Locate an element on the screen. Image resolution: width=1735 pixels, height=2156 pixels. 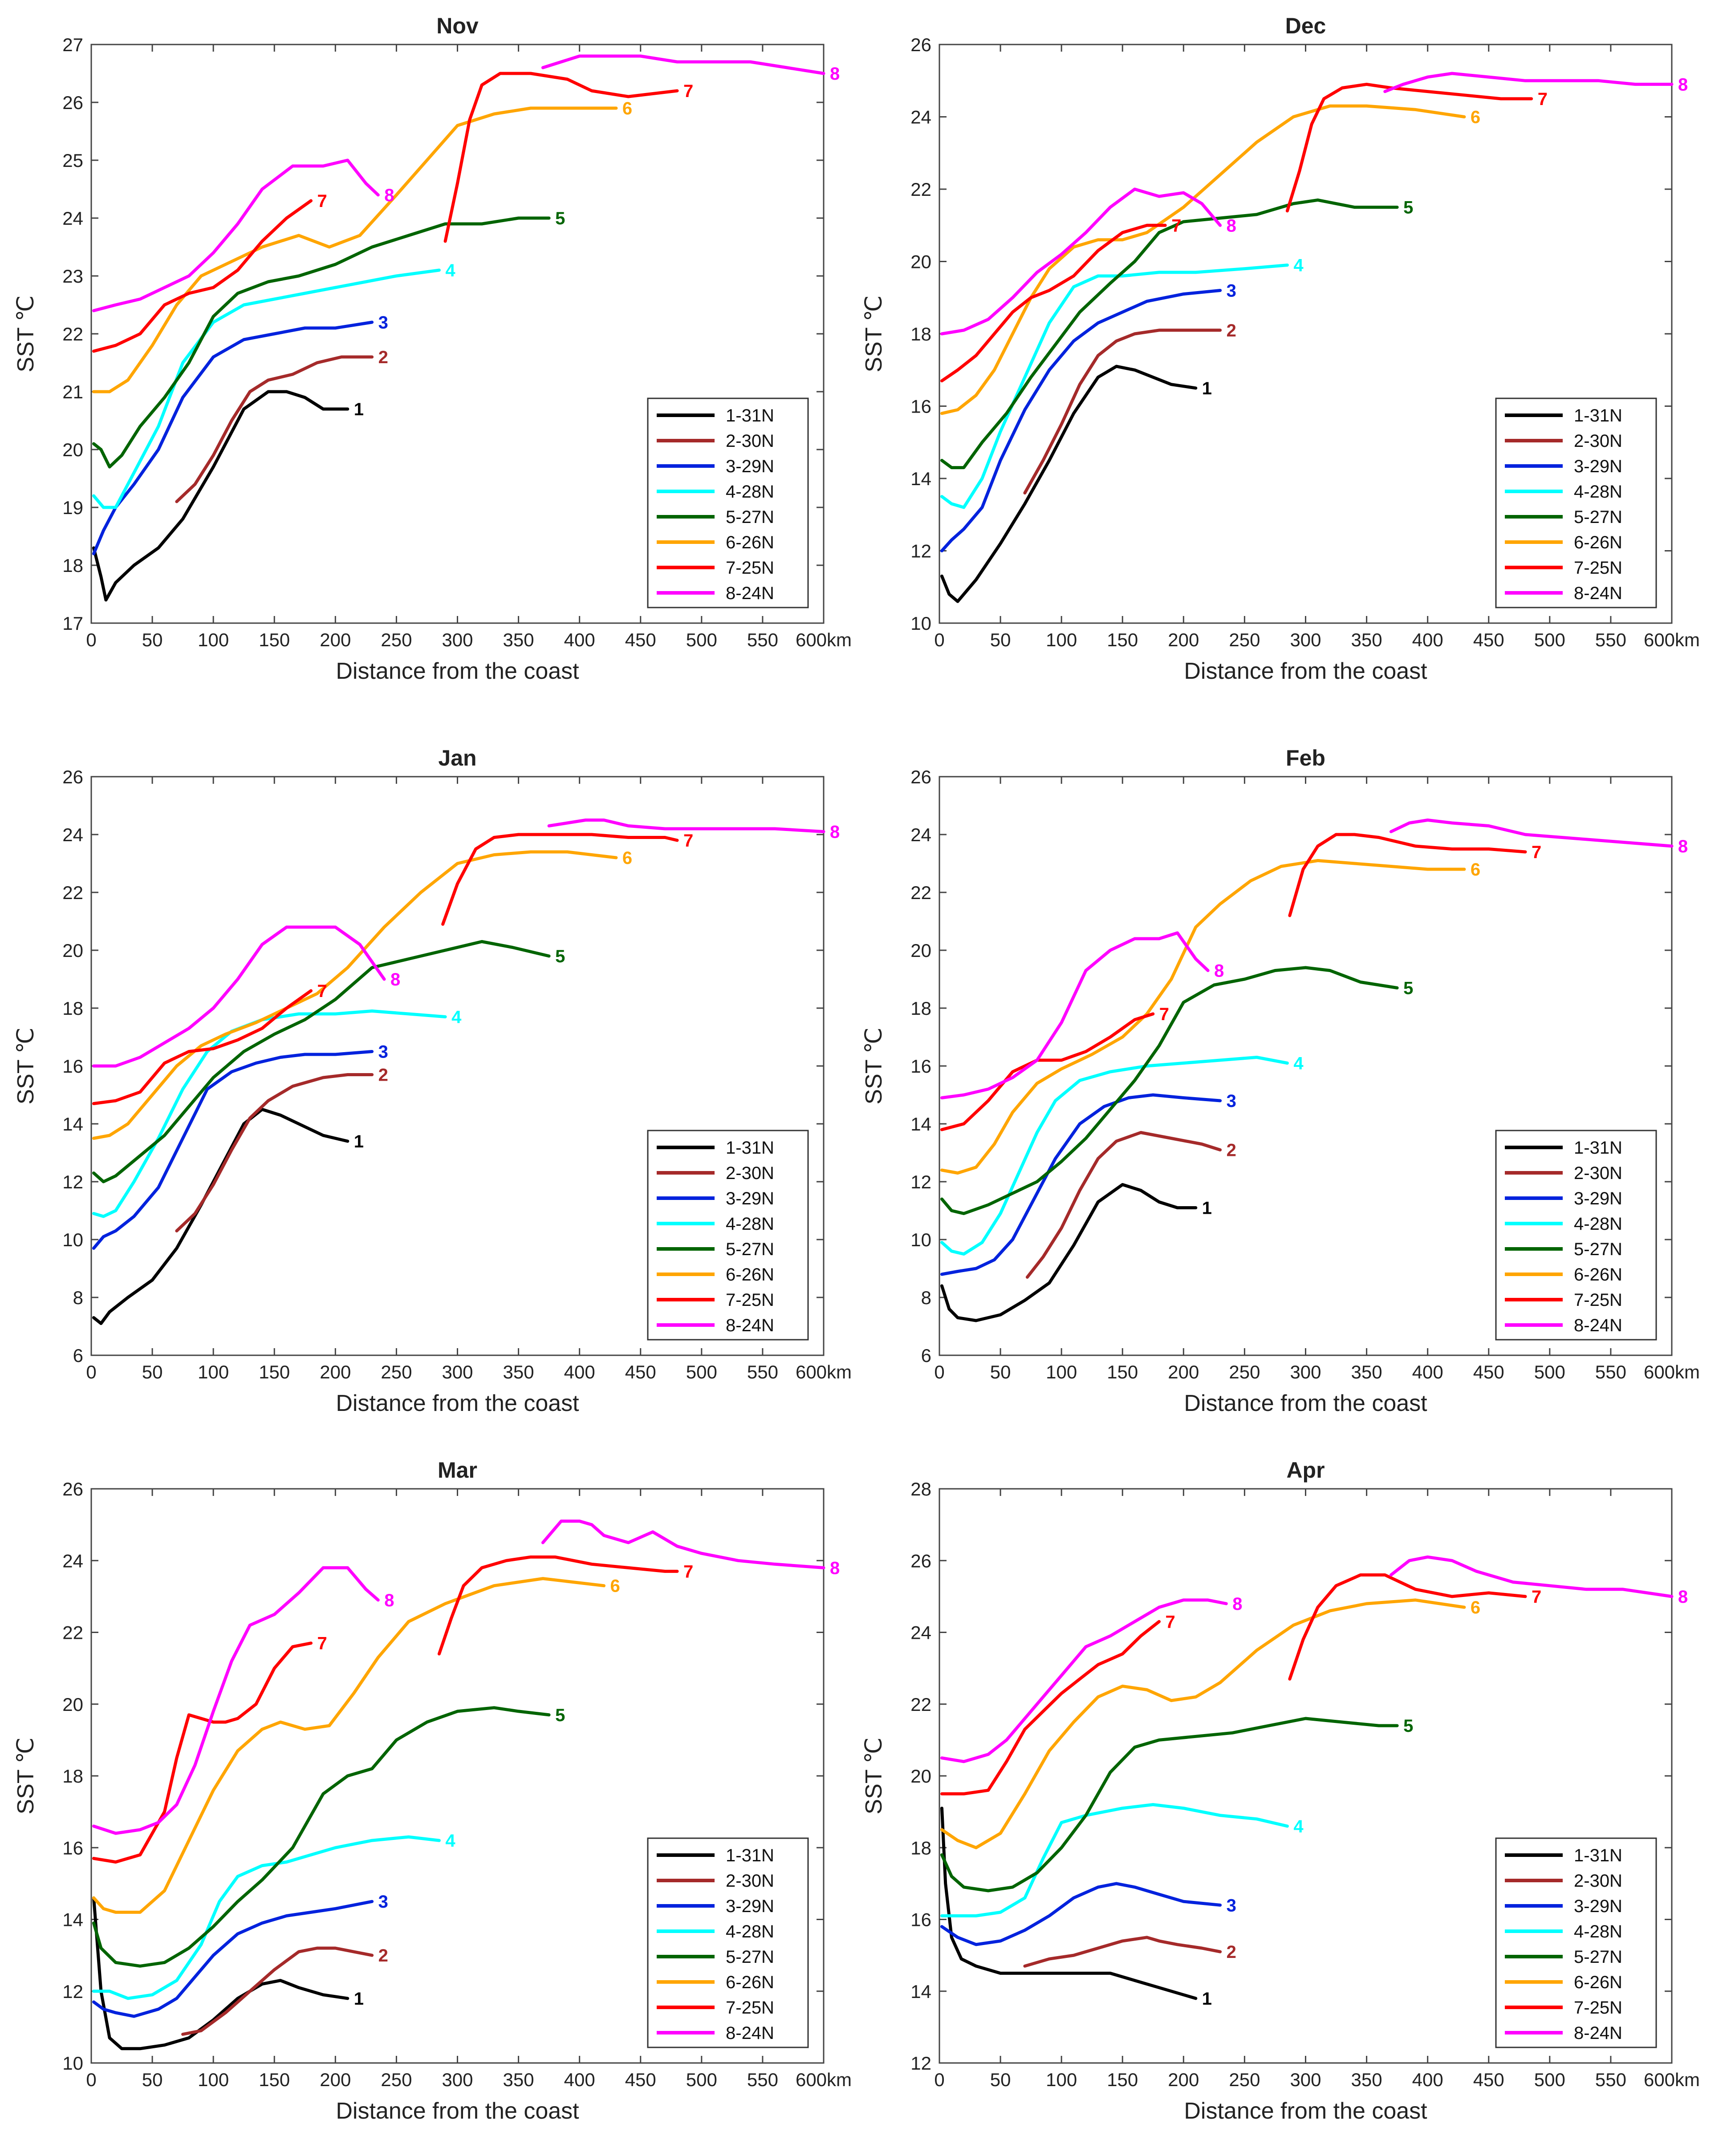
x-tick-label: 400 is located at coordinates (579, 1372).